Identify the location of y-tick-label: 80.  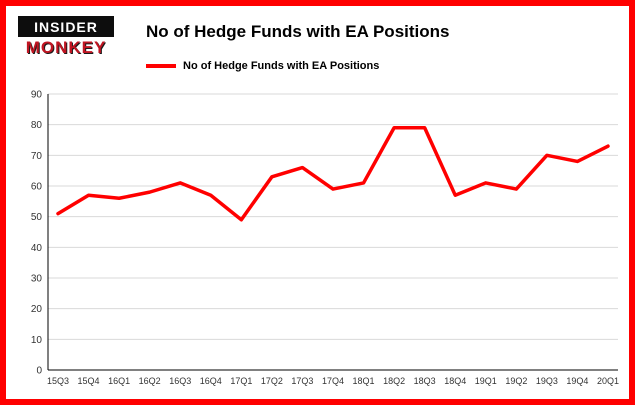
(37, 125).